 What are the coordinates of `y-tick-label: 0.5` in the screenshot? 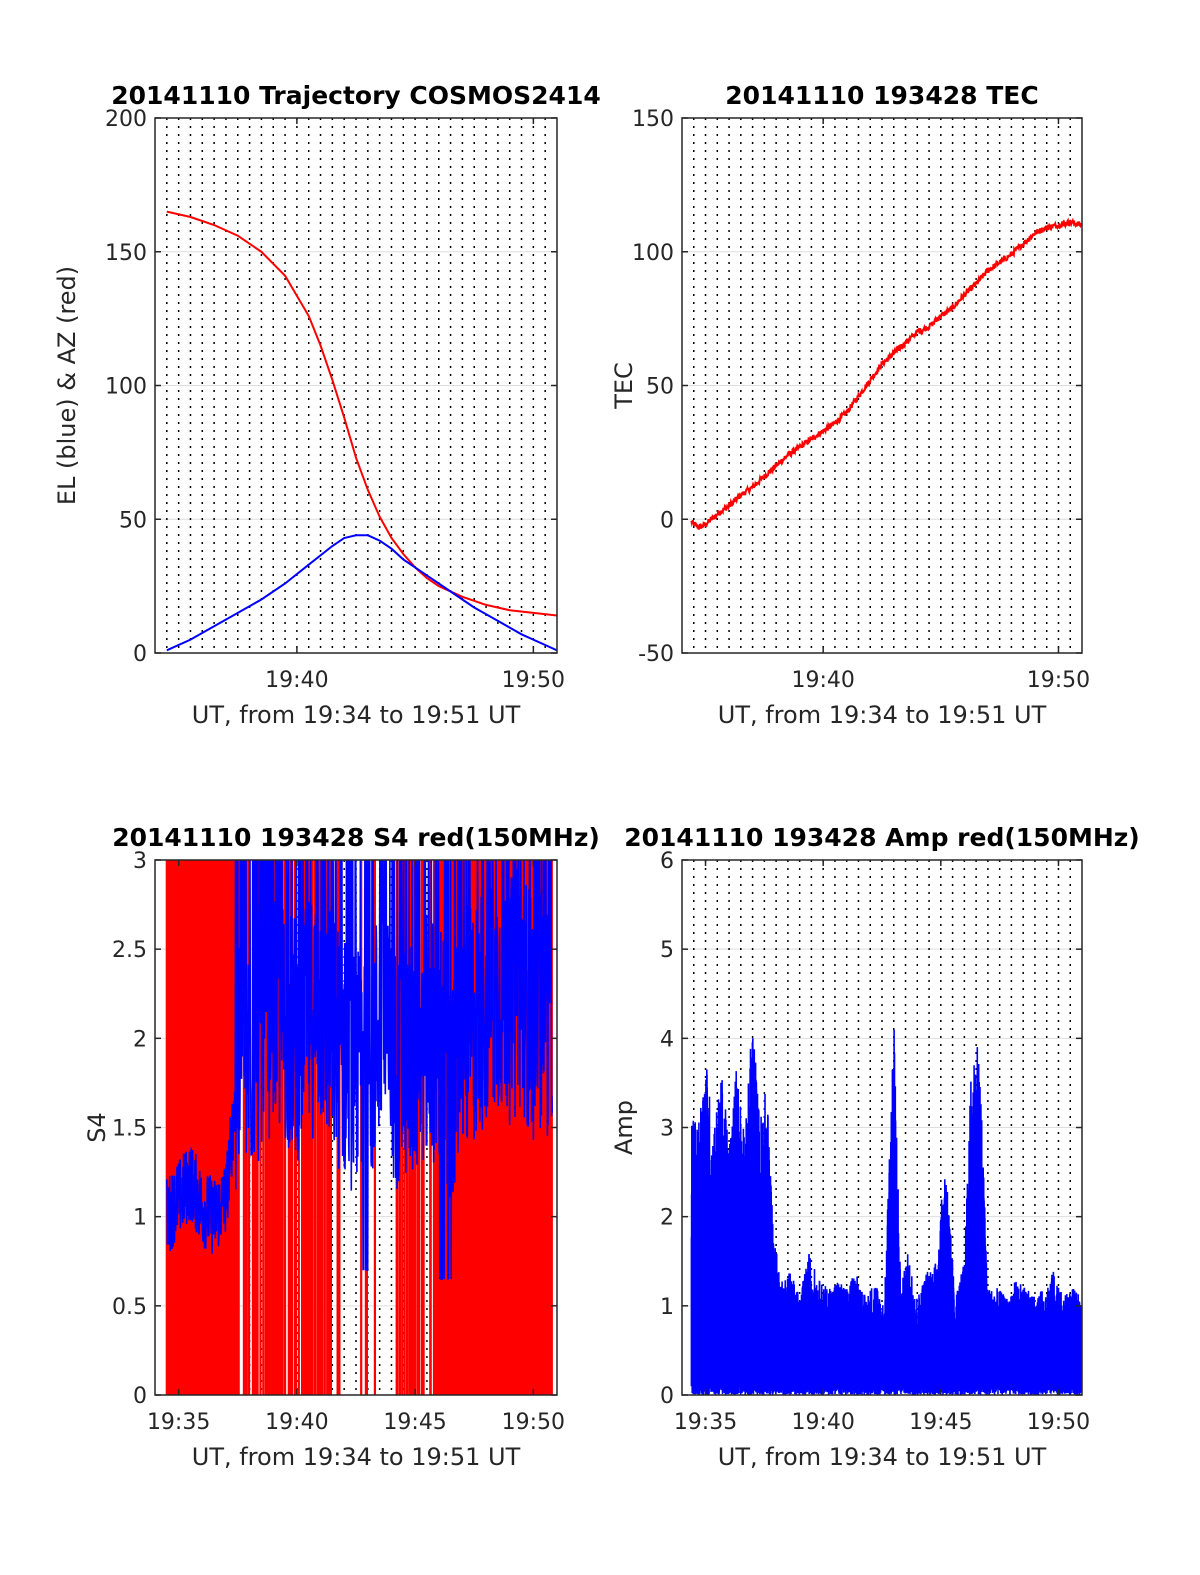 It's located at (129, 1307).